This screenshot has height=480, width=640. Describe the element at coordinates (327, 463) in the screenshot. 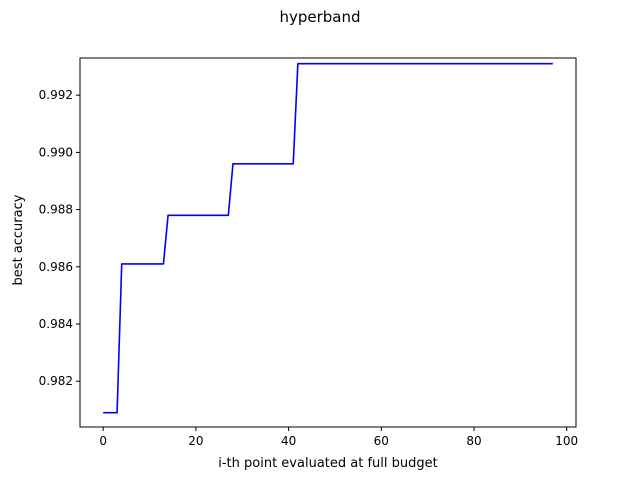

I see `x-axis-label: i-th point evaluated at full budget` at that location.